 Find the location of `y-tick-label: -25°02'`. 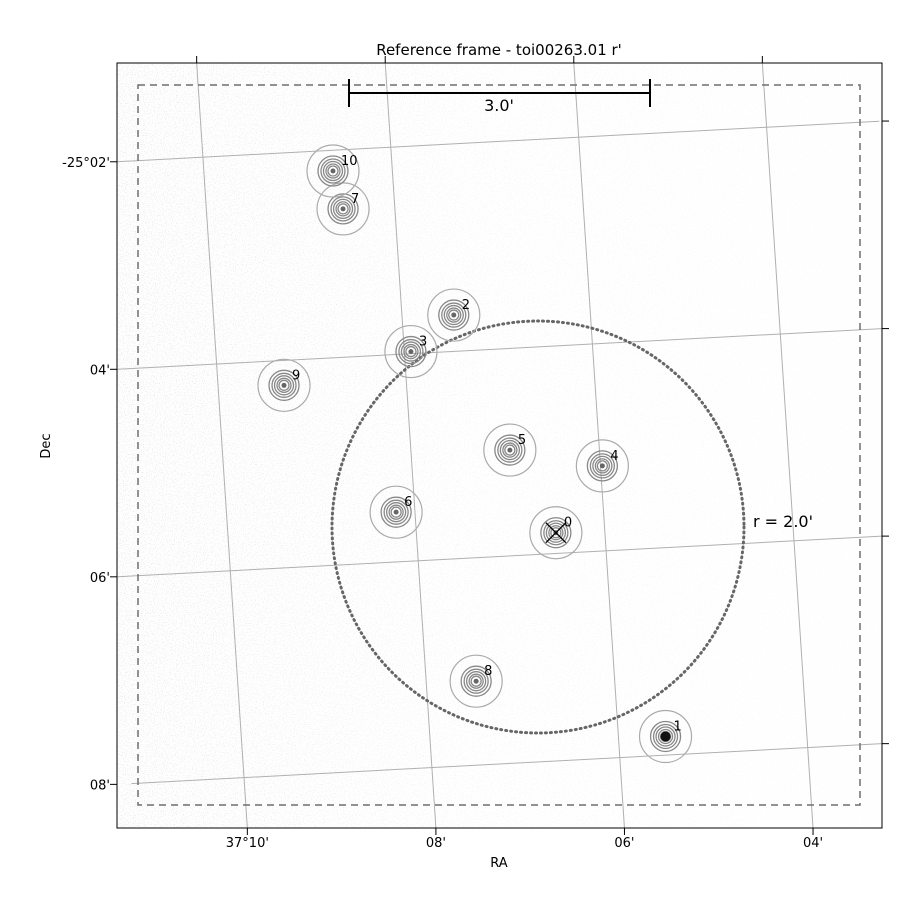

y-tick-label: -25°02' is located at coordinates (86, 163).